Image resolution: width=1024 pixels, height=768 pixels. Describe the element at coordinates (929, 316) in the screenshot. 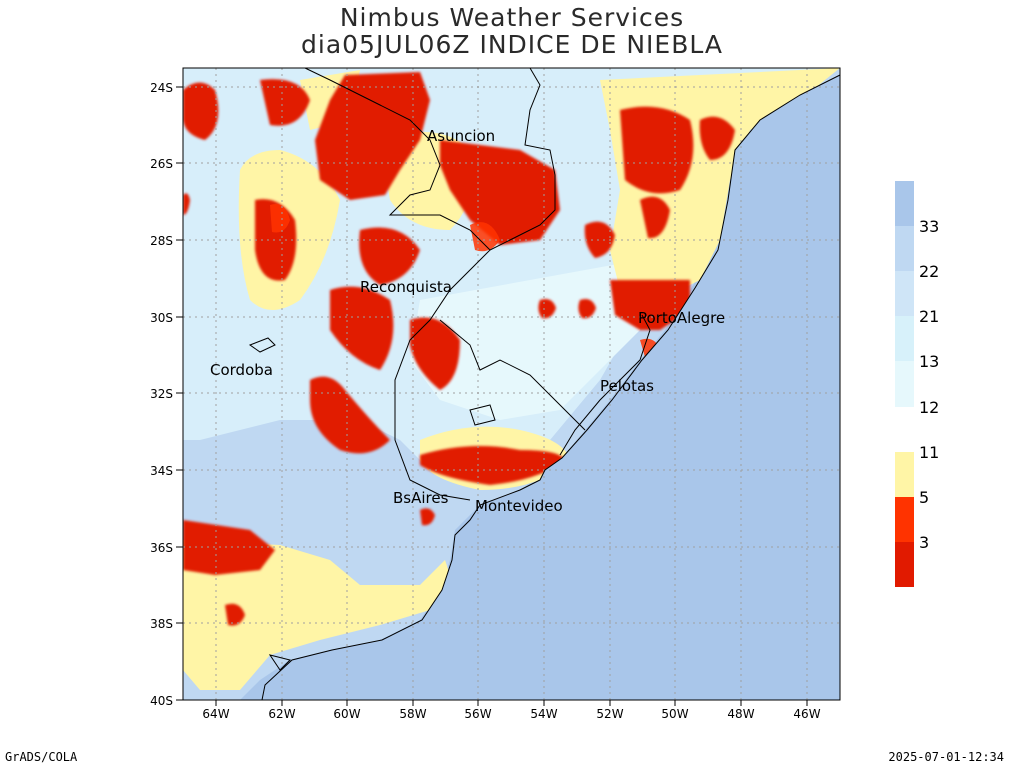

I see `colorbar-label: 21` at that location.